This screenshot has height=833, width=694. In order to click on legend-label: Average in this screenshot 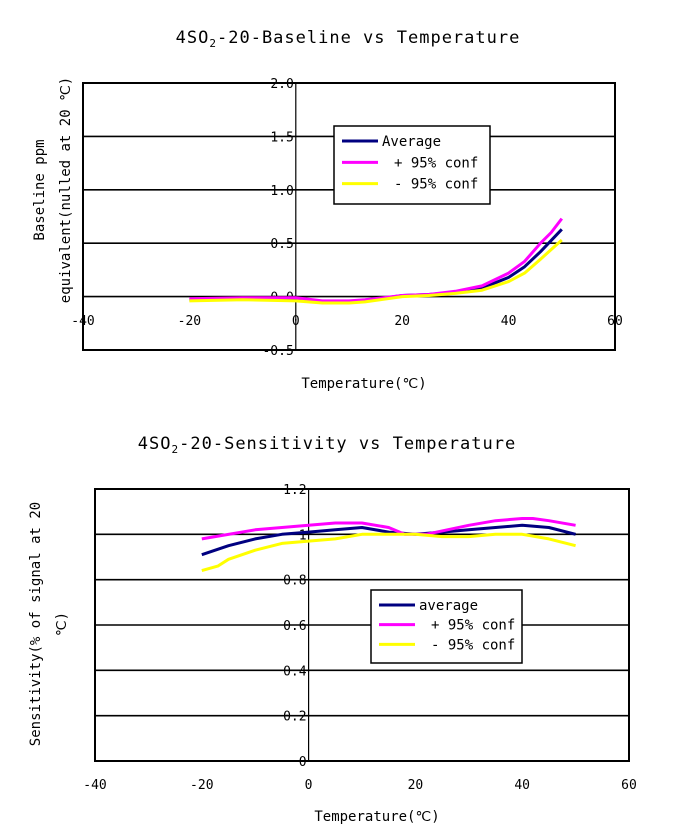, I will do `click(411, 142)`.